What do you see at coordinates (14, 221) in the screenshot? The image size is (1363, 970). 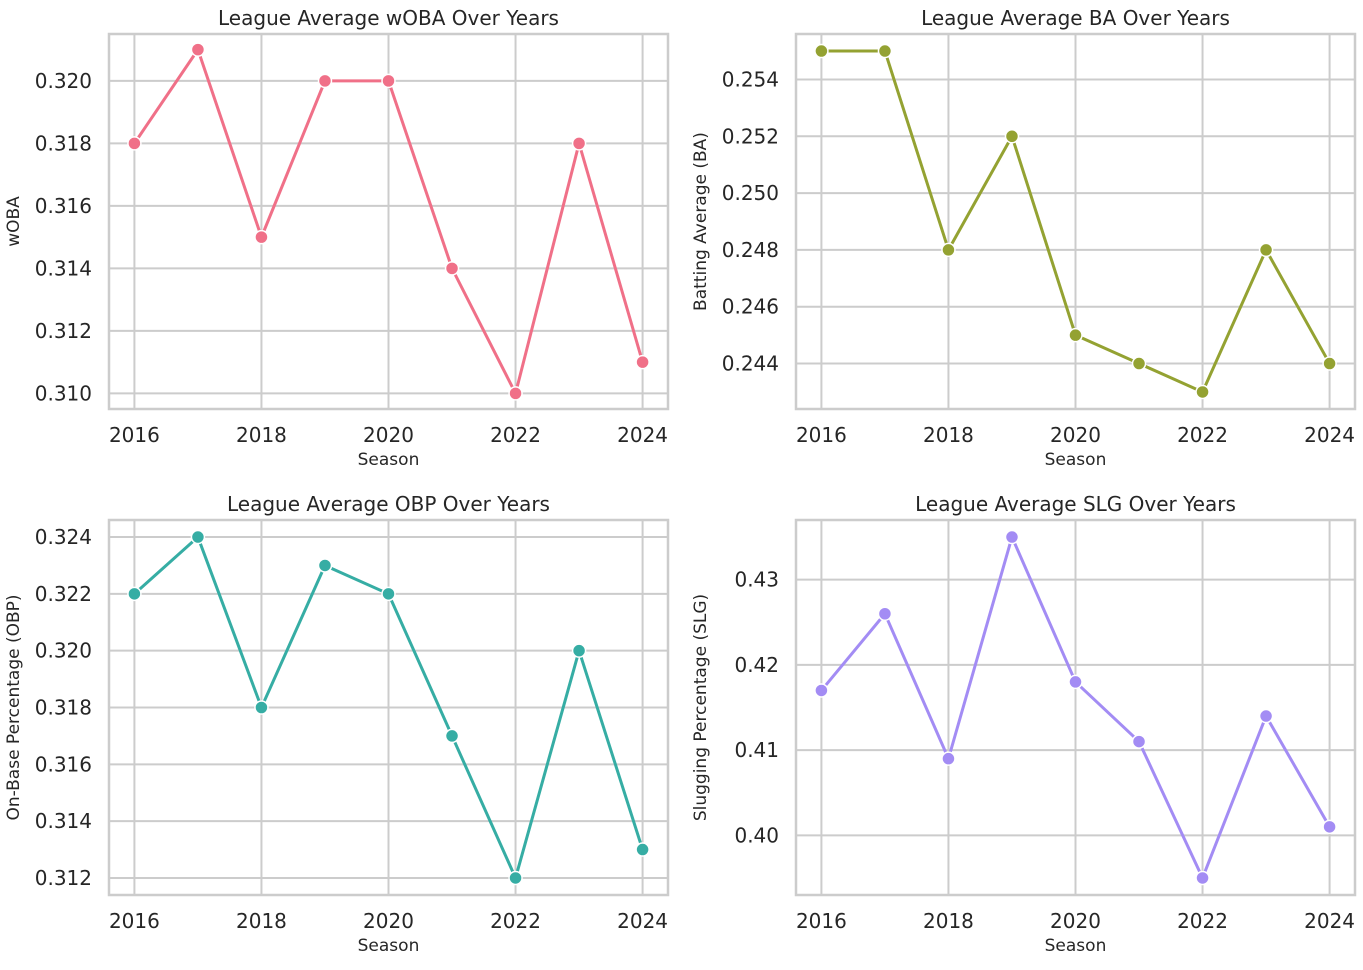 I see `y-axis-label-woba: wOBA` at bounding box center [14, 221].